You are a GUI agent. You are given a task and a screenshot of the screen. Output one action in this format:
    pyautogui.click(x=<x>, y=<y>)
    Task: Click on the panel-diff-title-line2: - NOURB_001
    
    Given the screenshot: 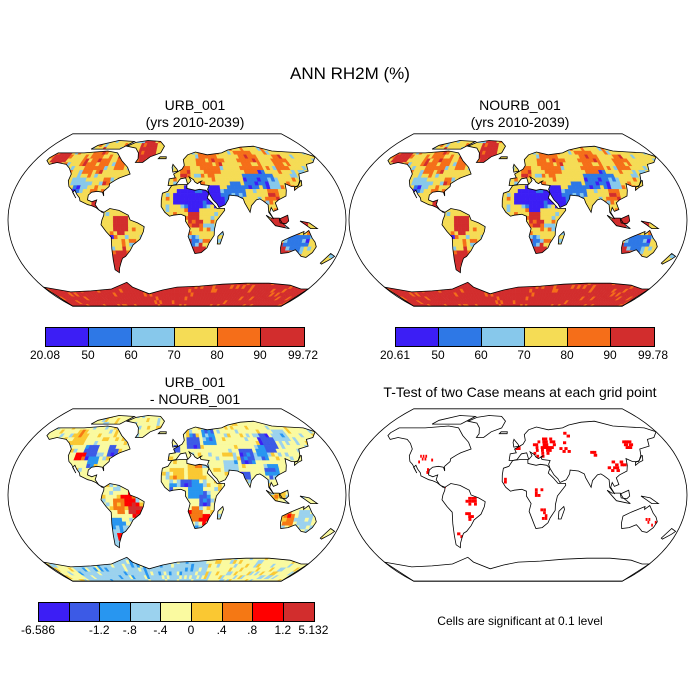 What is the action you would take?
    pyautogui.click(x=195, y=399)
    